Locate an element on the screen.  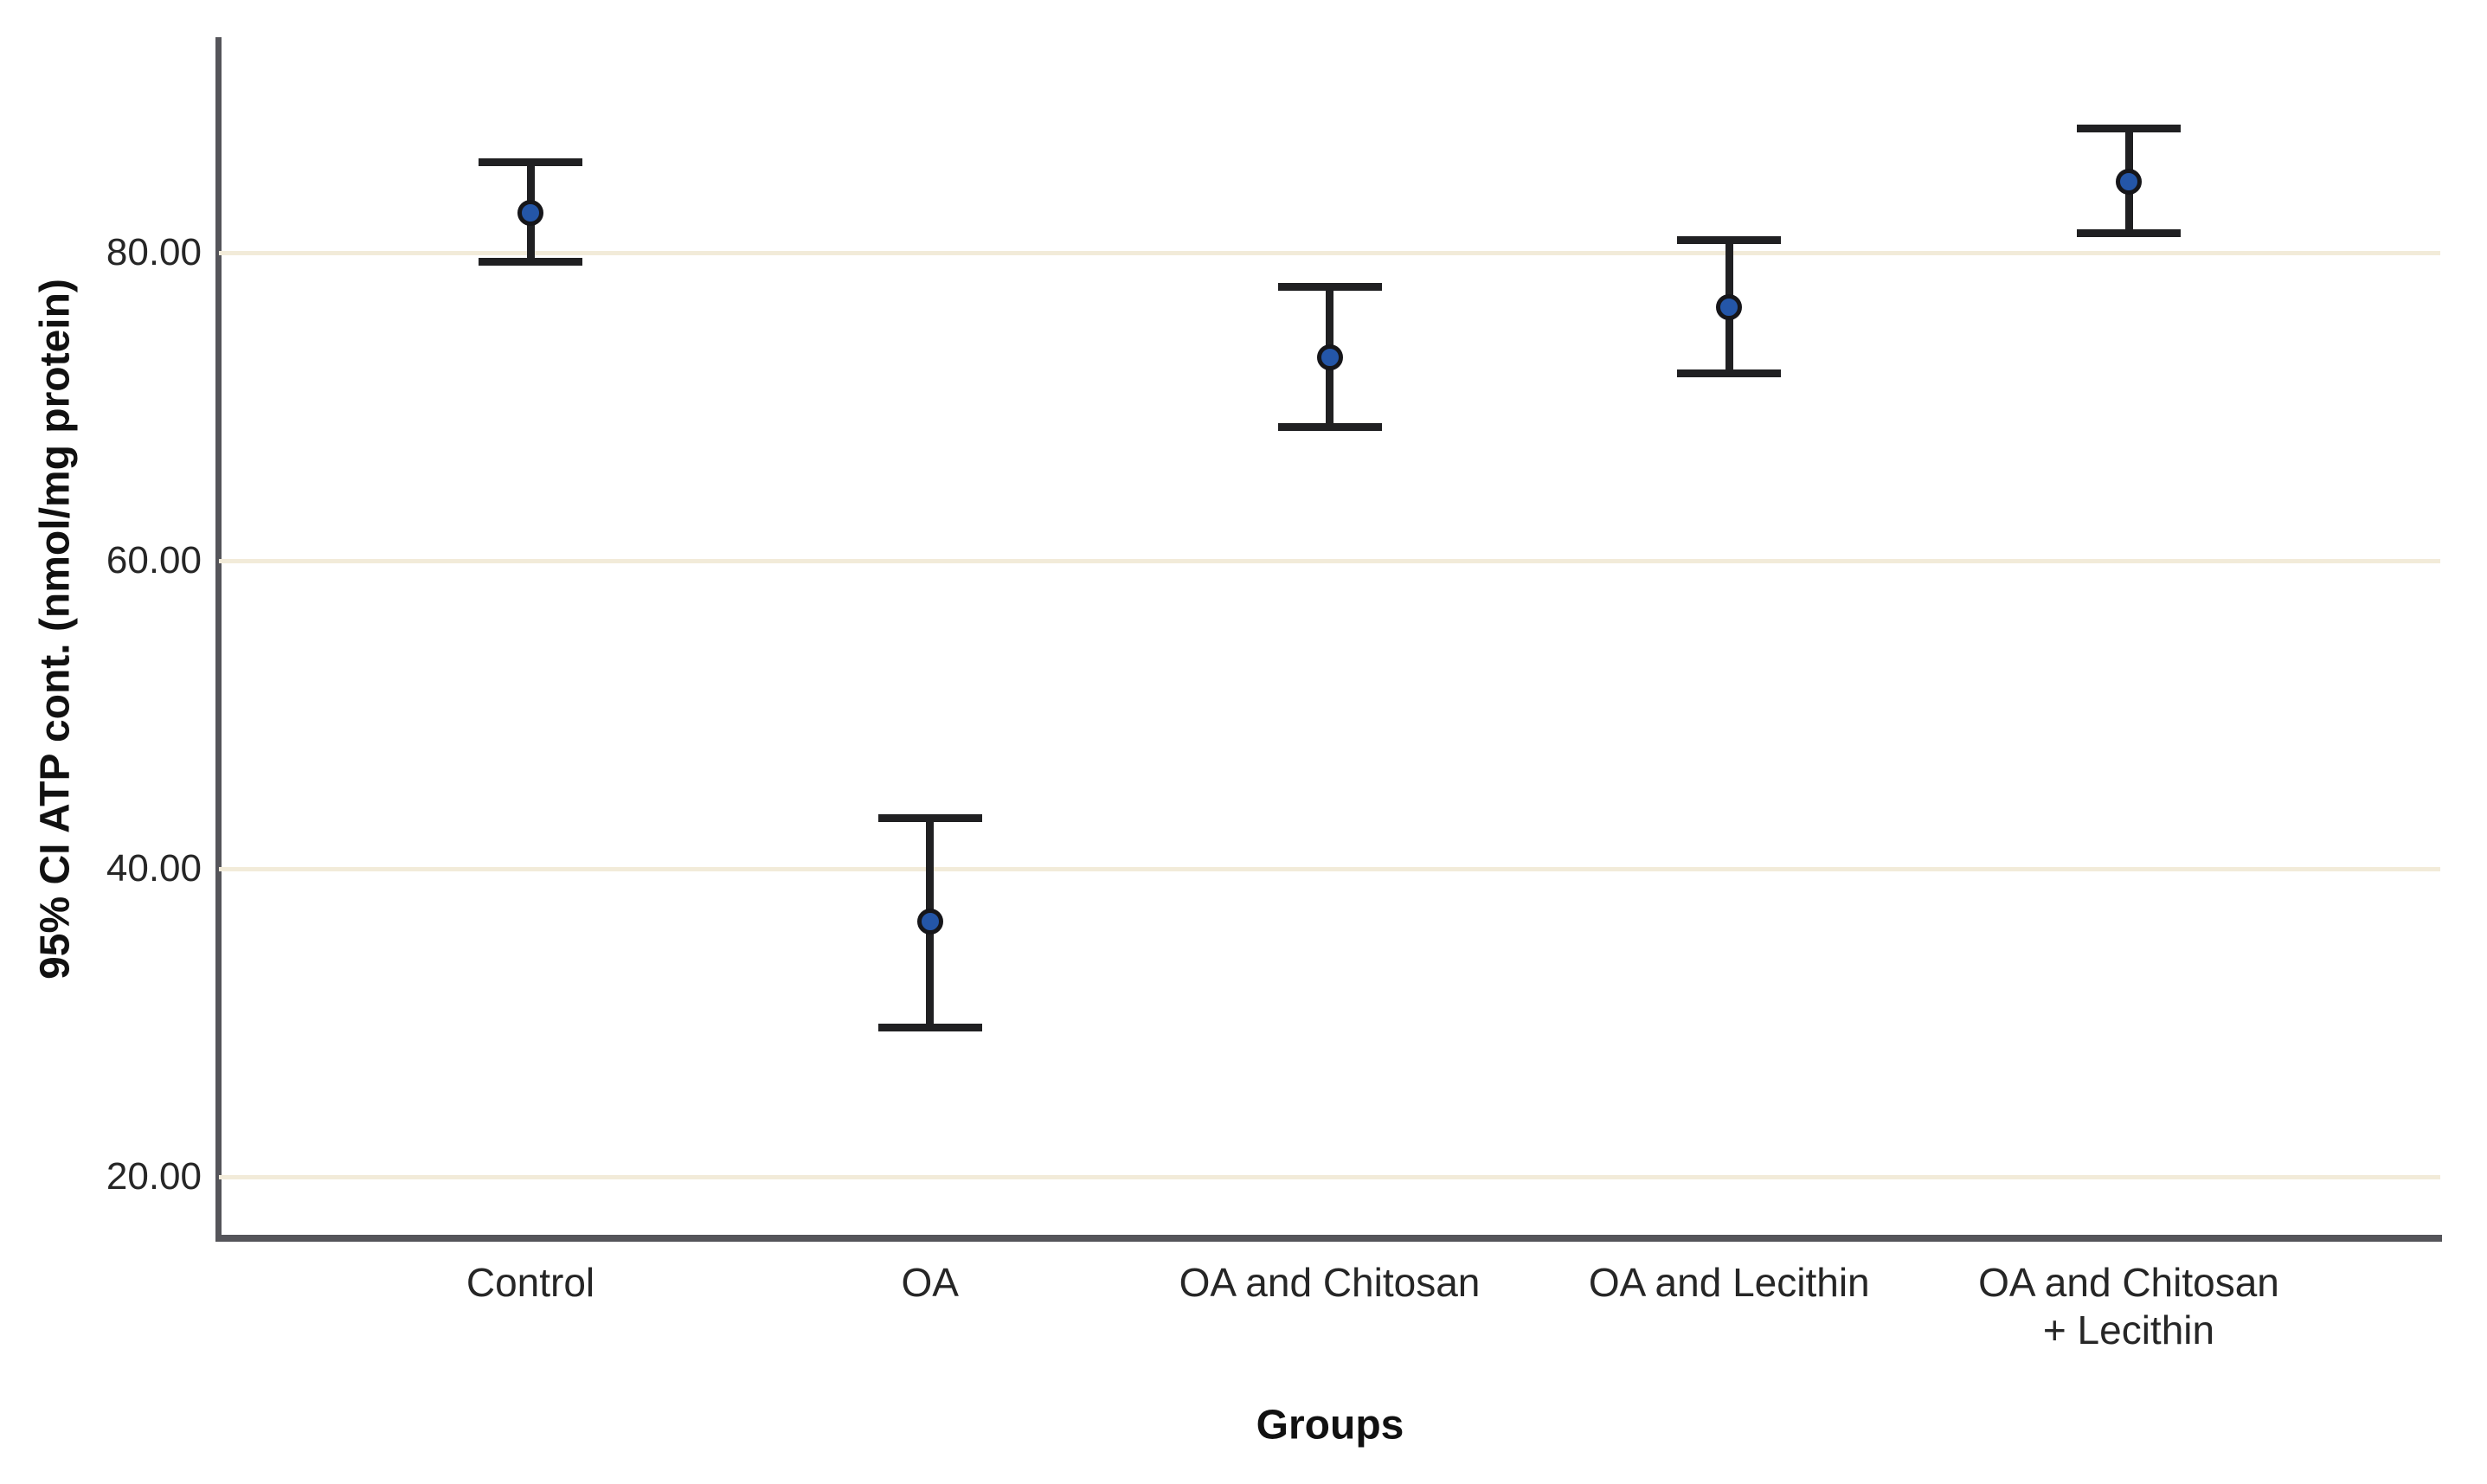
category-label: OA and Lecithin is located at coordinates (1729, 1283).